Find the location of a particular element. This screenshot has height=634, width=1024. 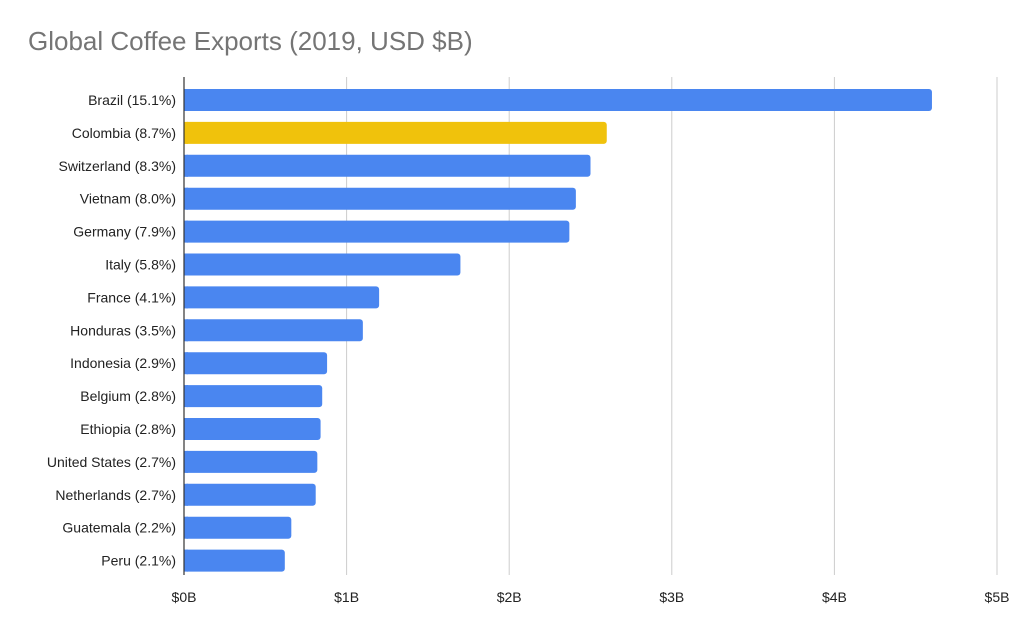

category-label: Colombia (8.7%) is located at coordinates (124, 133).